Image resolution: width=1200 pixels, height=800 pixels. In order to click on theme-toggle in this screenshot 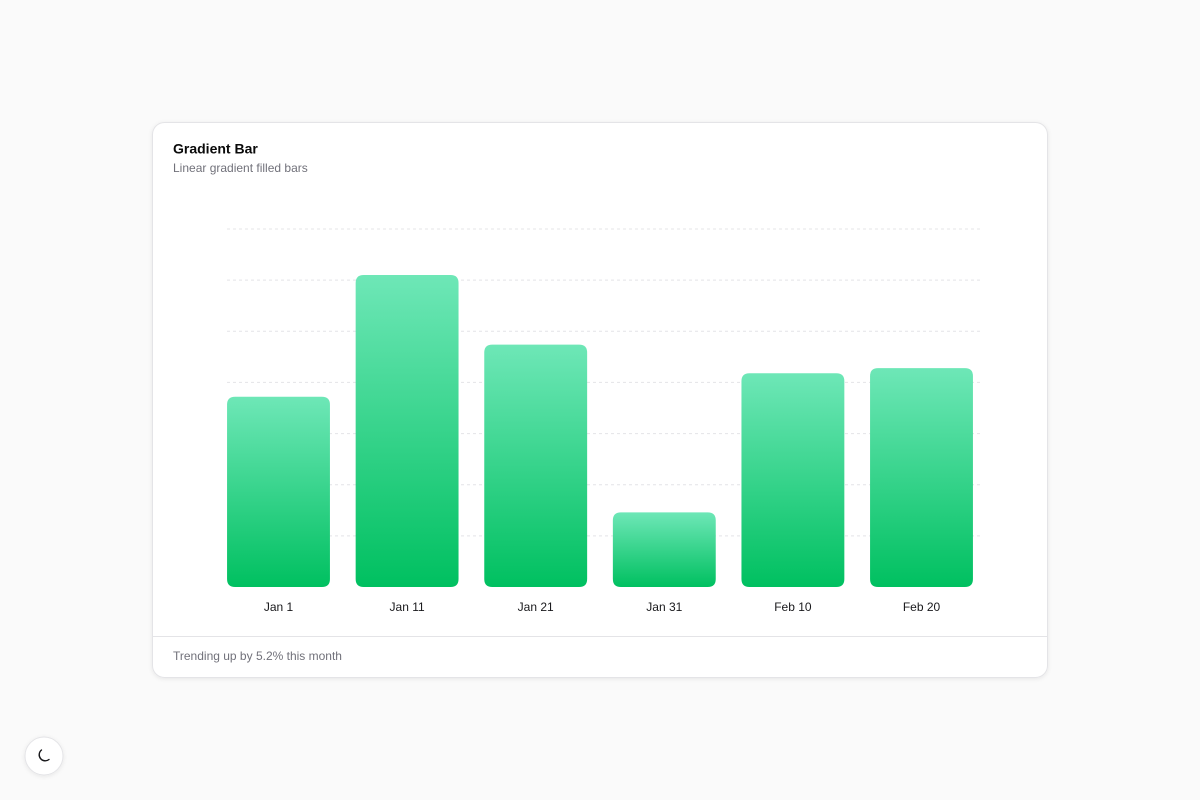, I will do `click(44, 756)`.